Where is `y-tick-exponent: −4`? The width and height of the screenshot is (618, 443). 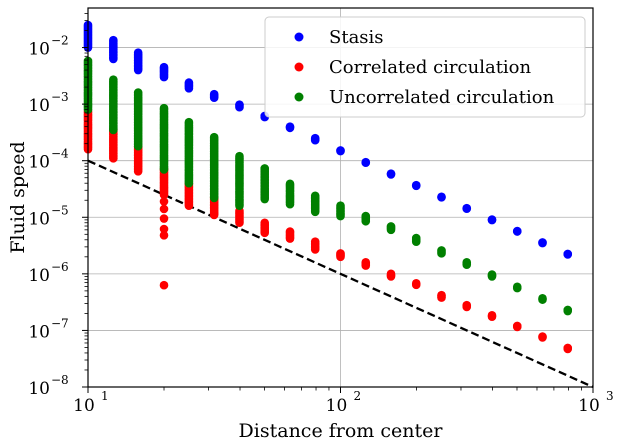 y-tick-exponent: −4 is located at coordinates (60, 154).